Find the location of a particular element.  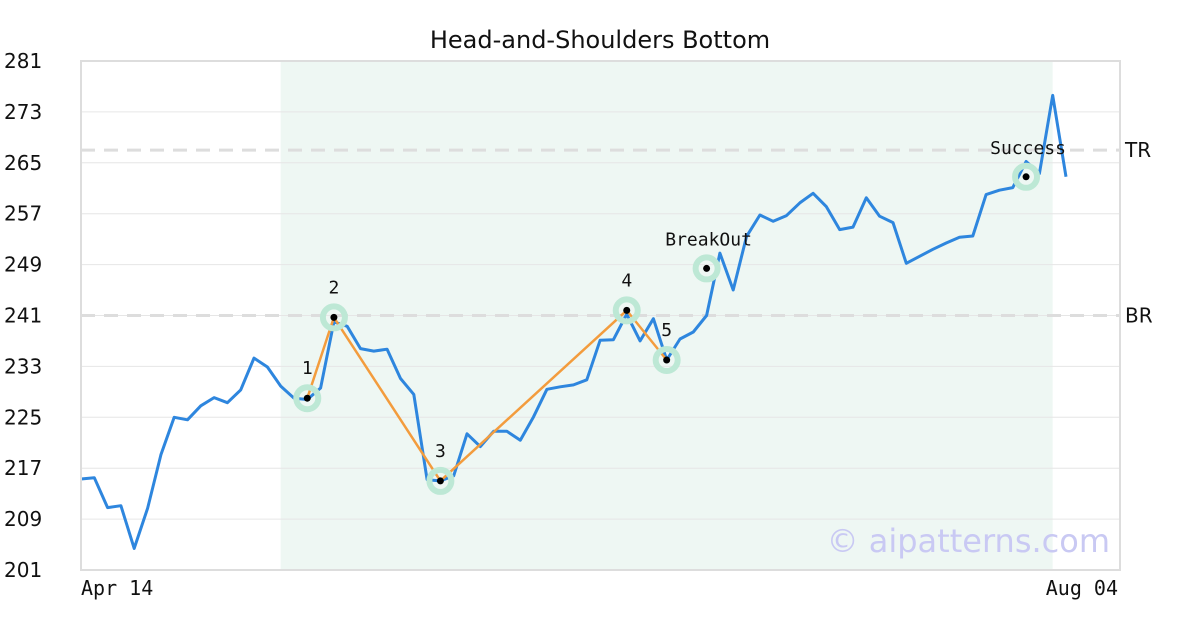

y-tick-label: 241 is located at coordinates (23, 316).